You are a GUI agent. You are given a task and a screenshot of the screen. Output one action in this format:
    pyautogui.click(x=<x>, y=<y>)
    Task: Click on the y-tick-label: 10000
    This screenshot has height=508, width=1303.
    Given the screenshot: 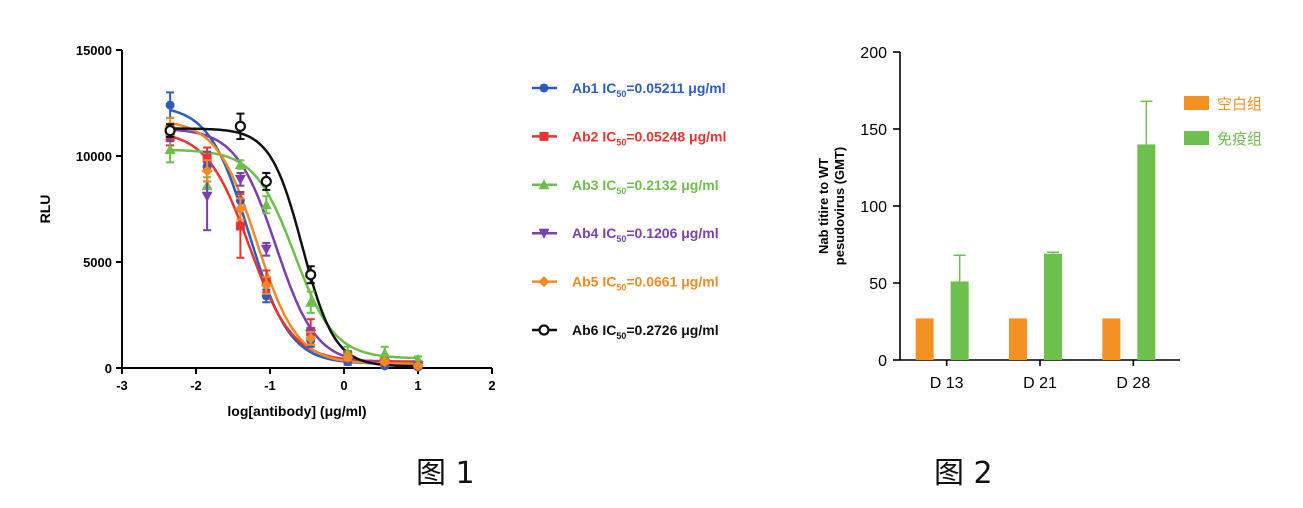 What is the action you would take?
    pyautogui.click(x=94, y=156)
    